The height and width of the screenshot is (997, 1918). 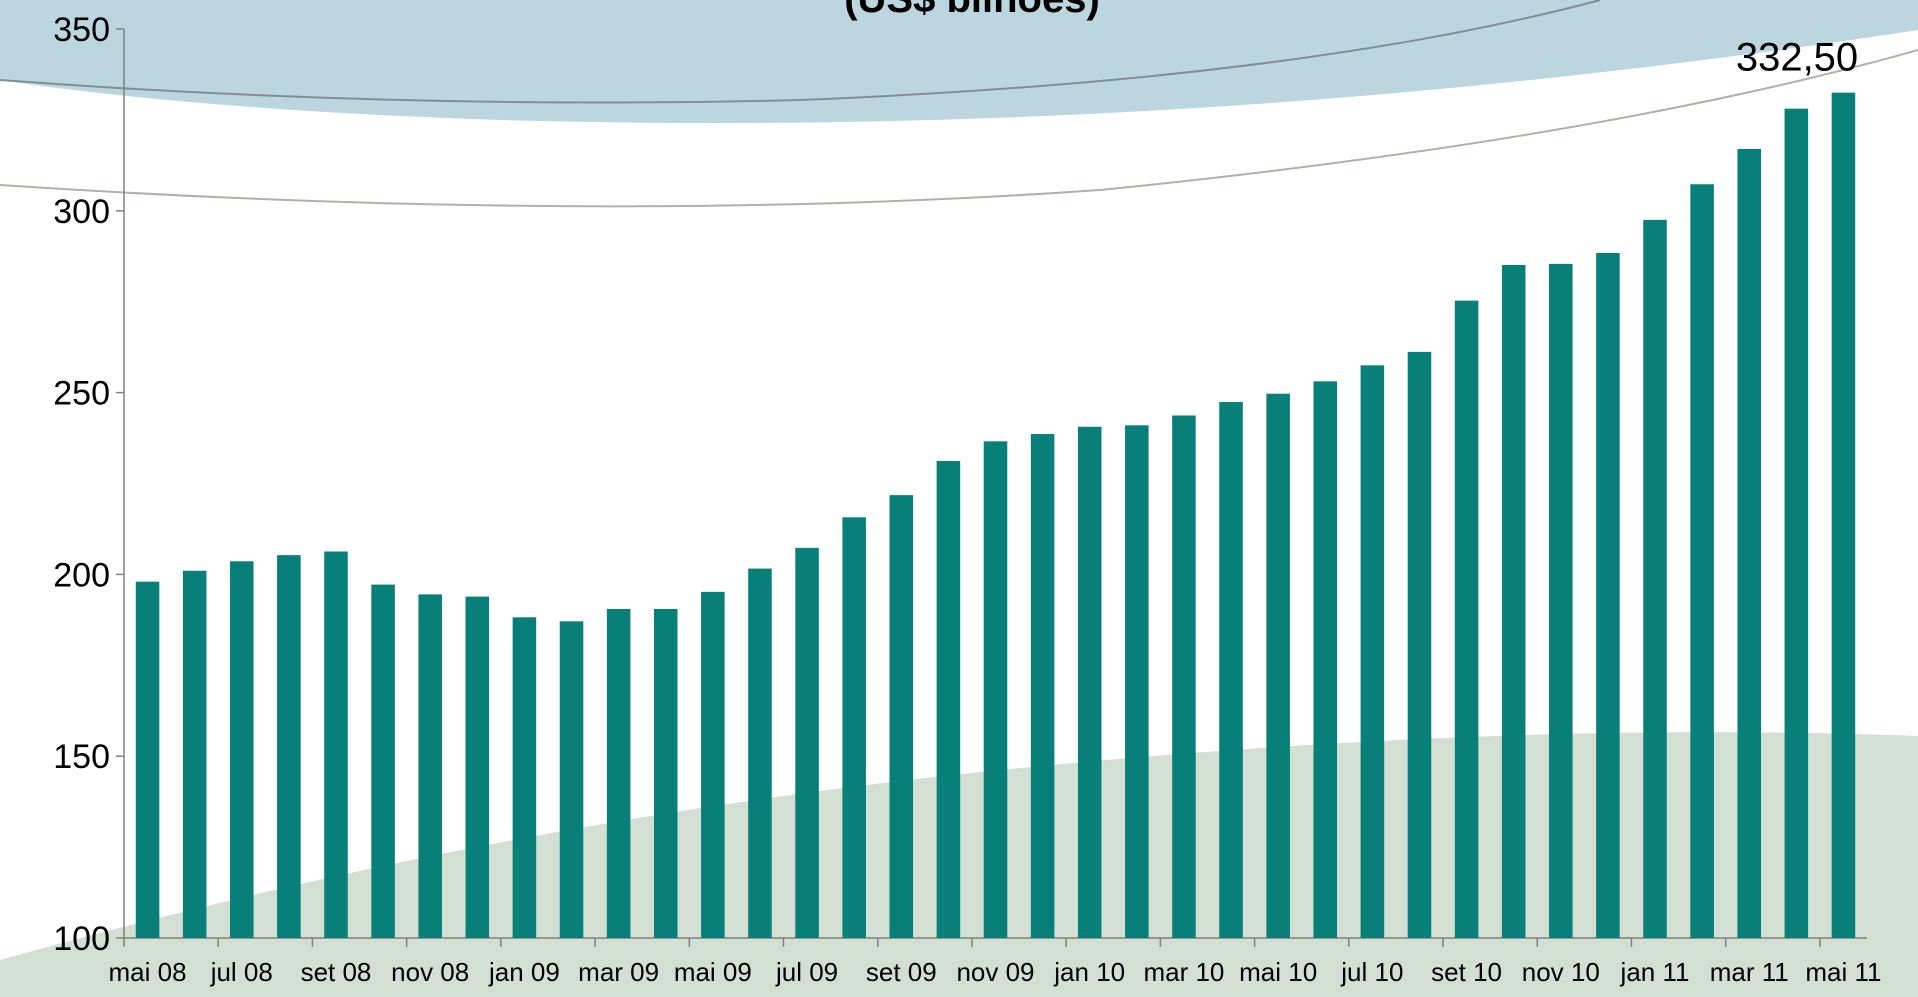 What do you see at coordinates (1655, 972) in the screenshot?
I see `x-tick-label: jan 11` at bounding box center [1655, 972].